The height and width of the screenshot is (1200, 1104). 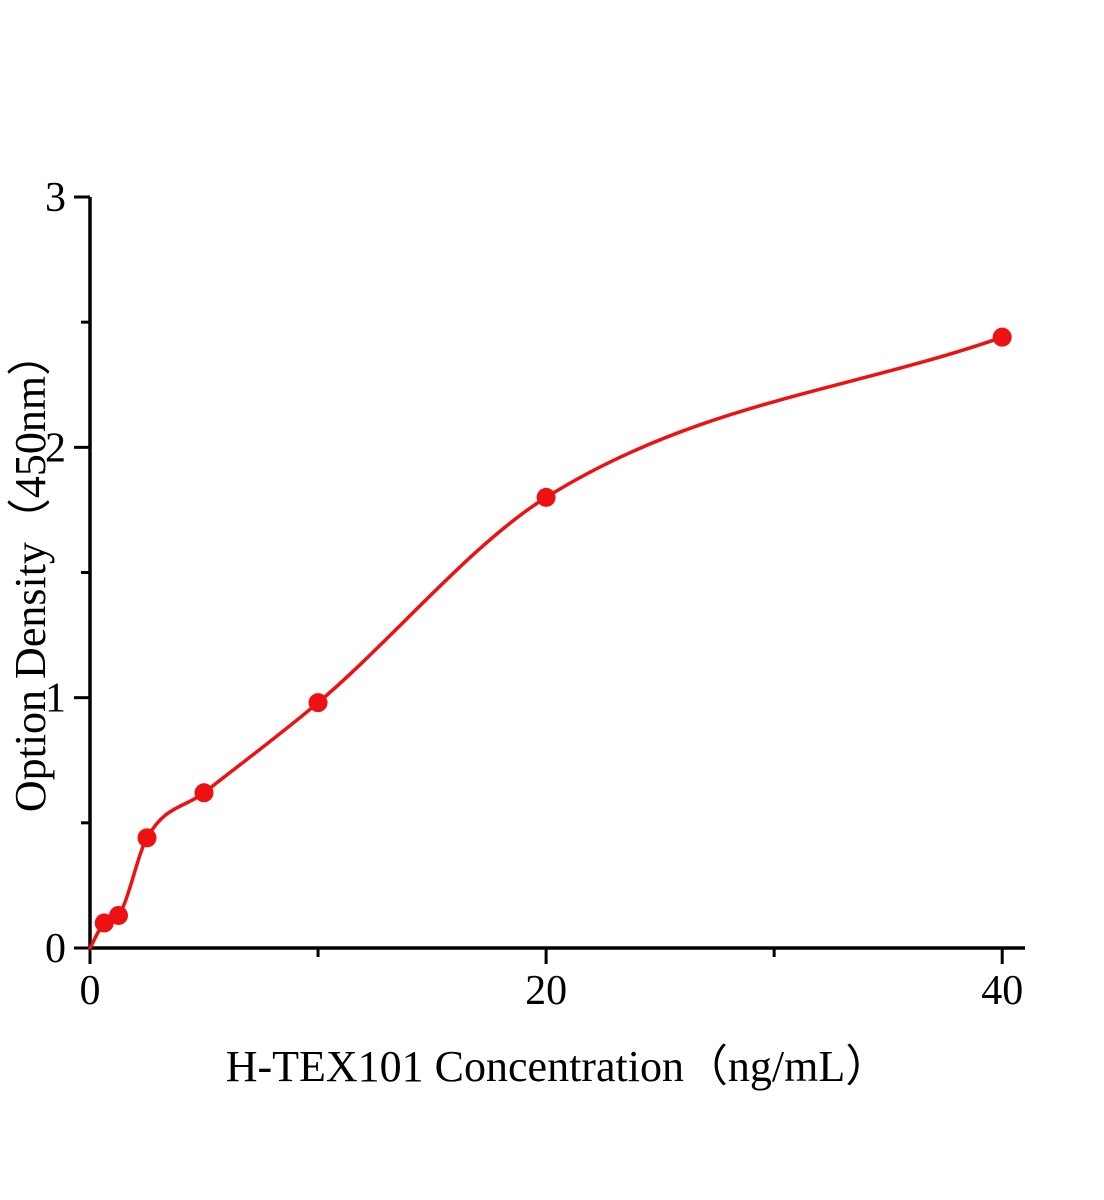 What do you see at coordinates (55, 949) in the screenshot?
I see `y-tick-label: 0` at bounding box center [55, 949].